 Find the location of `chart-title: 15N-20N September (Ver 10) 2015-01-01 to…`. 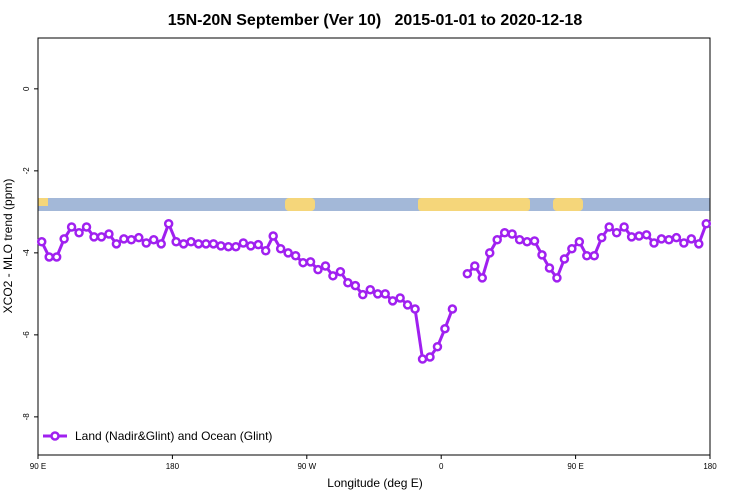

chart-title: 15N-20N September (Ver 10) 2015-01-01 to… is located at coordinates (375, 20).